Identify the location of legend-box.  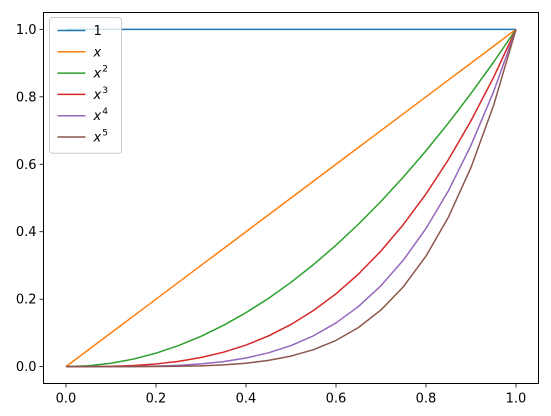
(85, 85).